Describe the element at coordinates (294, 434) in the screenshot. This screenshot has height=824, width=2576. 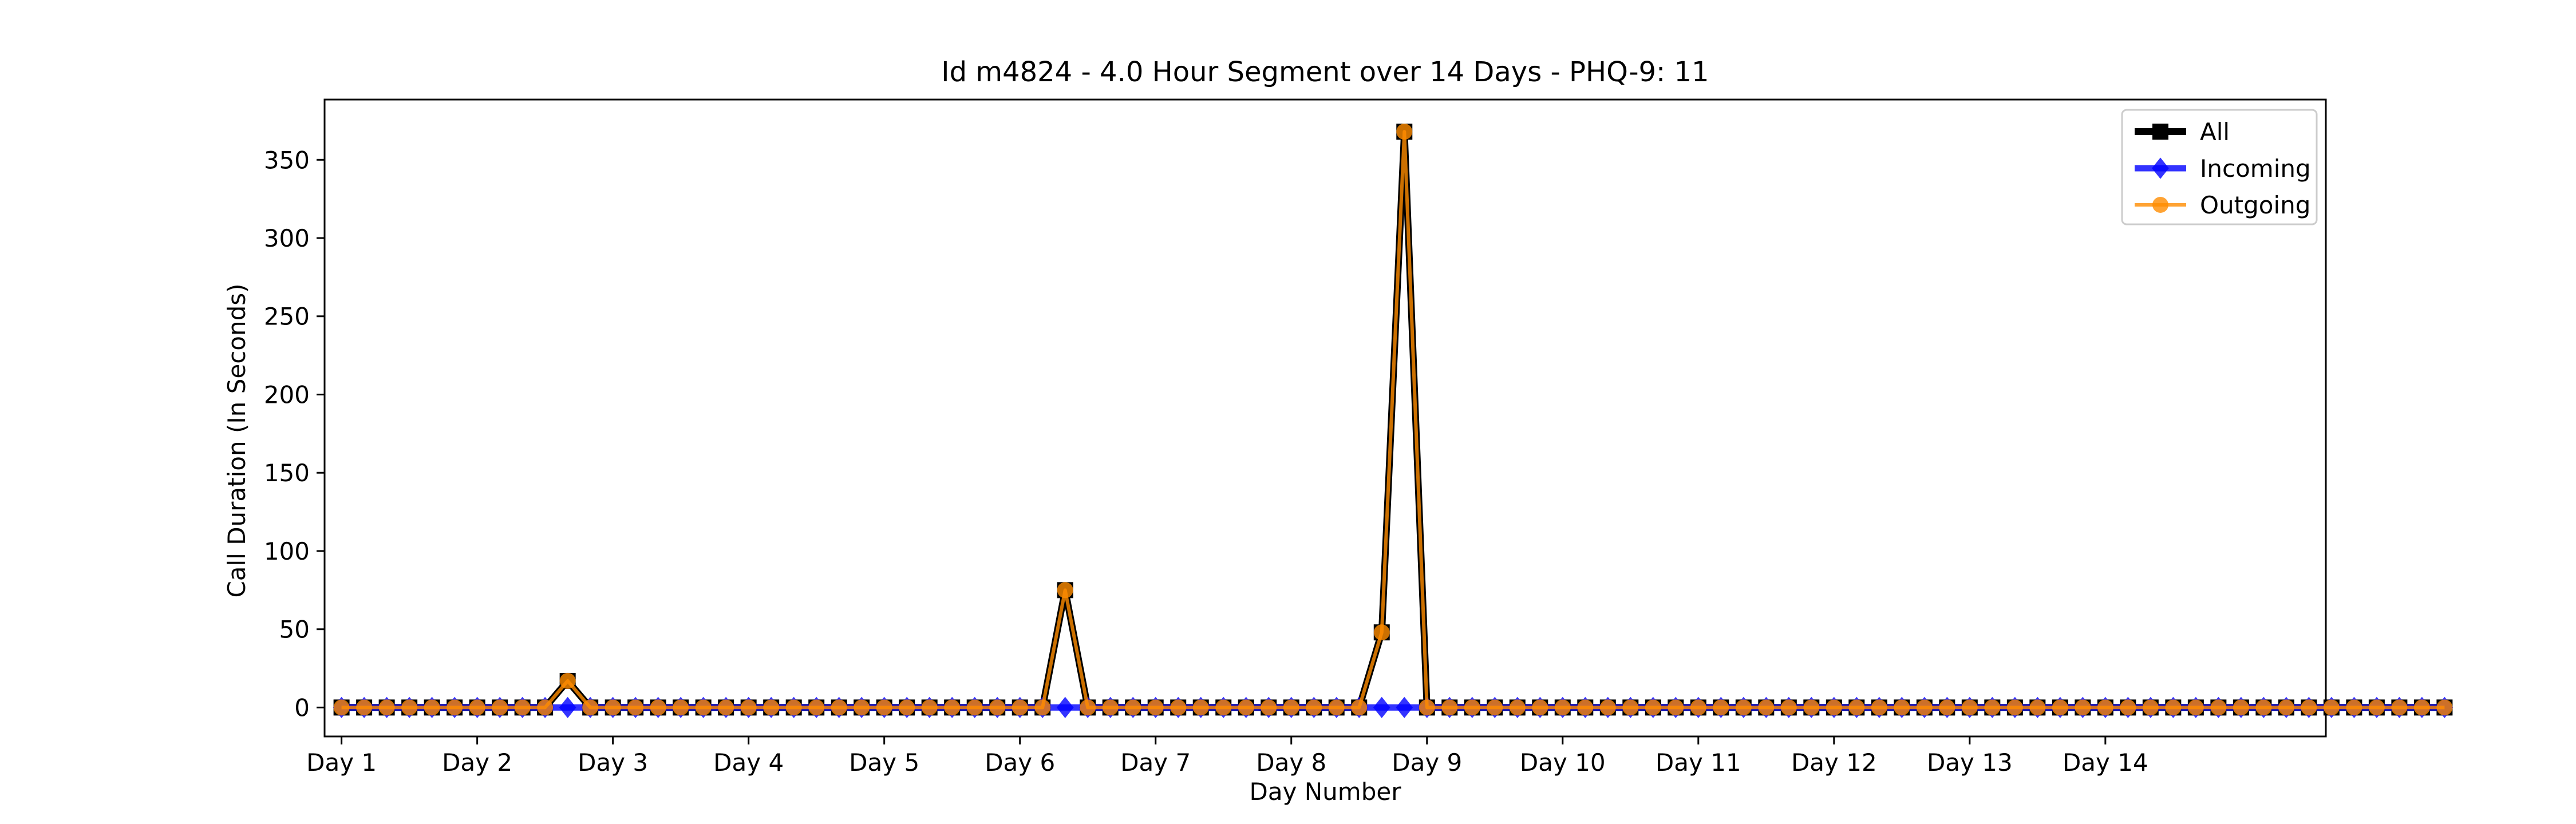
I see `y-axis: 0 50 100 150 200 250 300 350` at that location.